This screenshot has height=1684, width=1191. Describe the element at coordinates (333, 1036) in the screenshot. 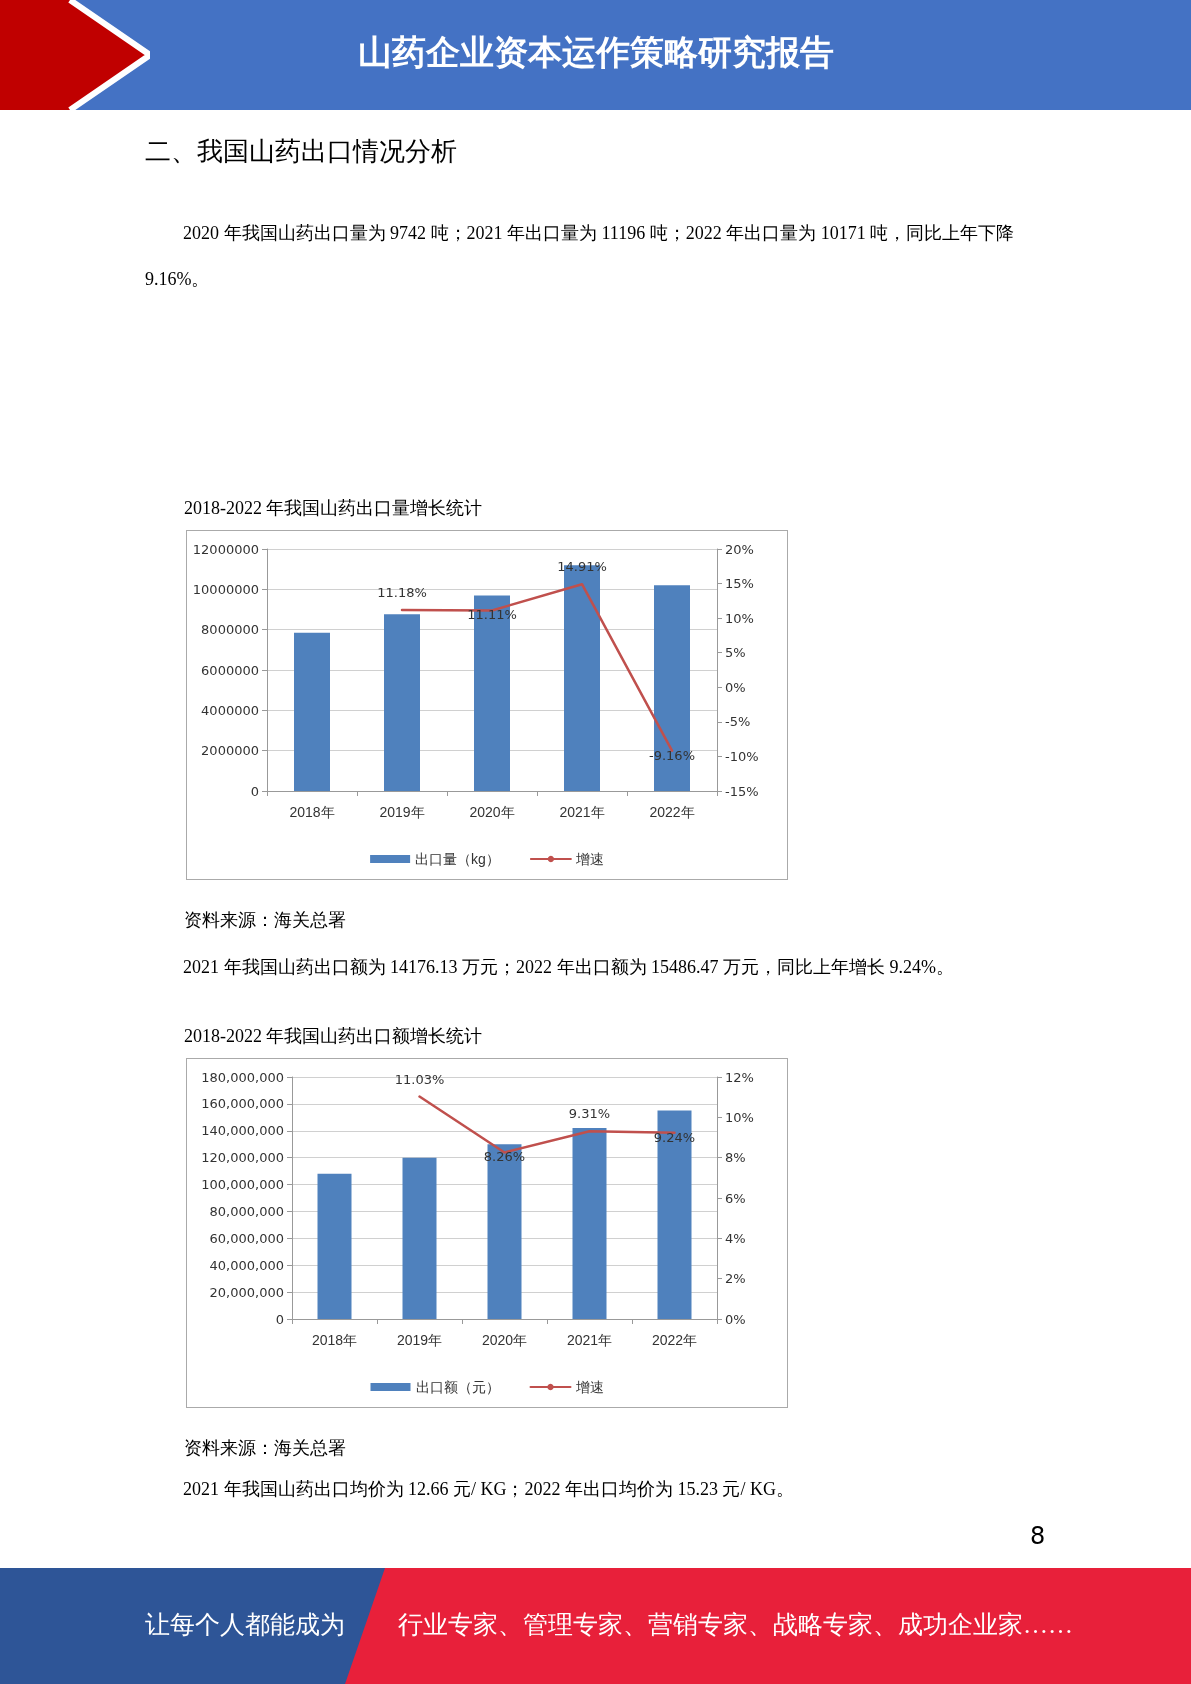

I see `chart-title: 2018-2022 年我国山药出口额增长统计` at that location.